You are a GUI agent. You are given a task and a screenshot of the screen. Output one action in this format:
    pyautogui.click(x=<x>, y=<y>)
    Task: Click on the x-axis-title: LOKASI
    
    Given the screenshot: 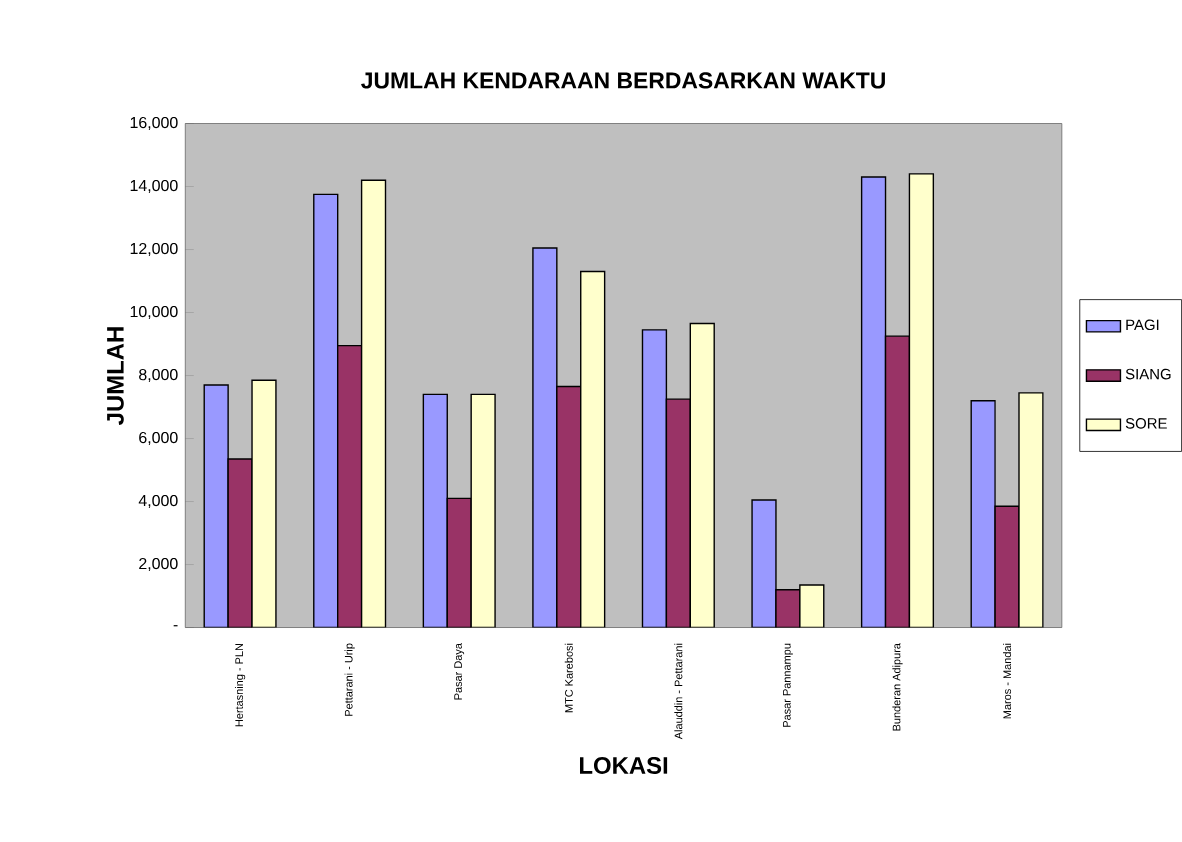 What is the action you would take?
    pyautogui.click(x=624, y=765)
    